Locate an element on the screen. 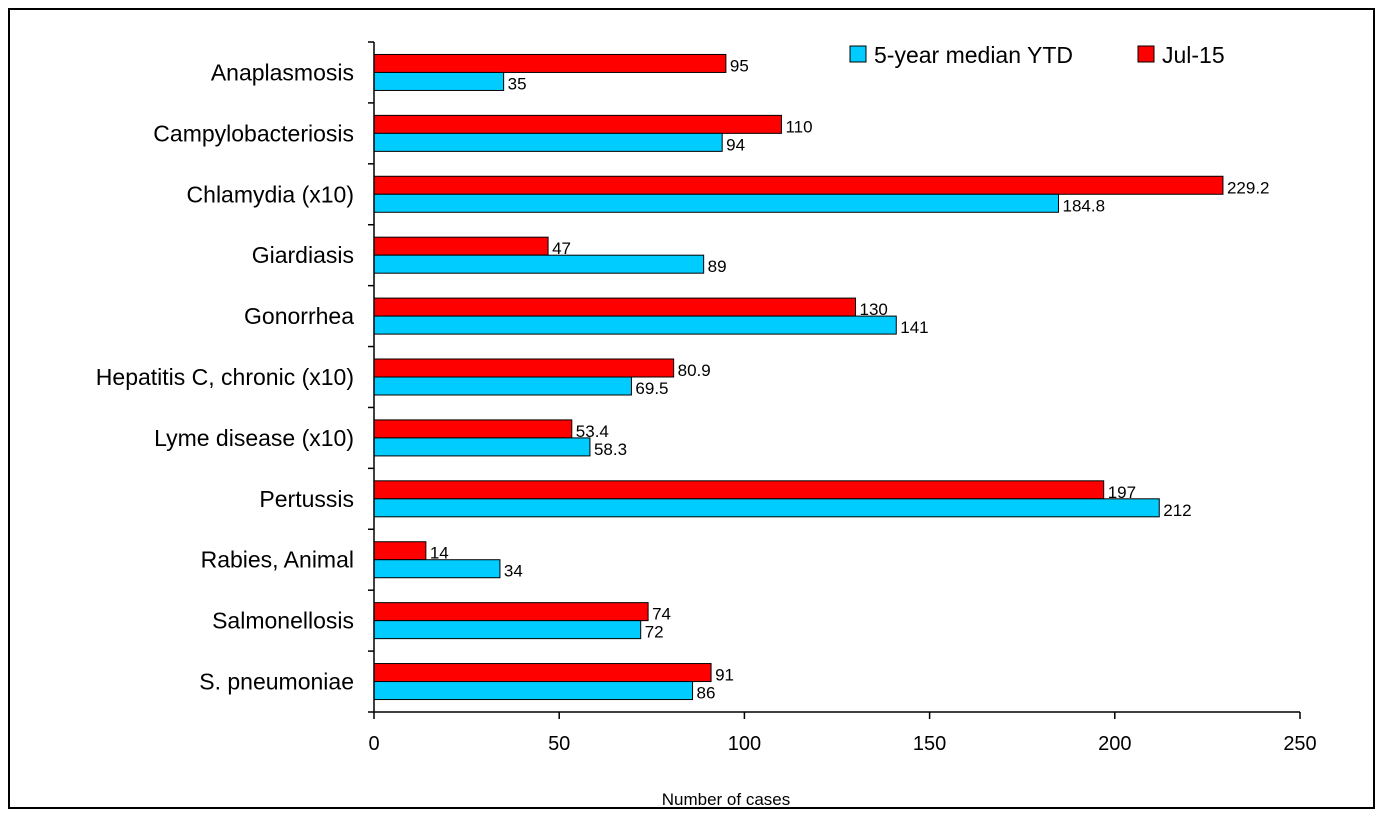 This screenshot has height=817, width=1385. category-label: Hepatitis C, chronic (x10) is located at coordinates (225, 377).